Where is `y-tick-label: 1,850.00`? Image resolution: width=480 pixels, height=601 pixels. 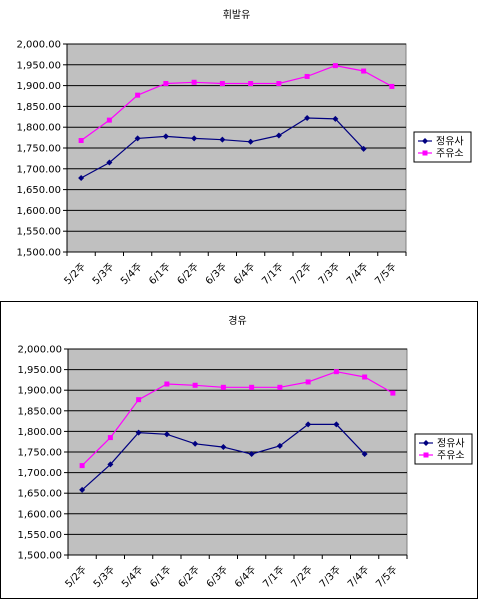 y-tick-label: 1,850.00 is located at coordinates (38, 107).